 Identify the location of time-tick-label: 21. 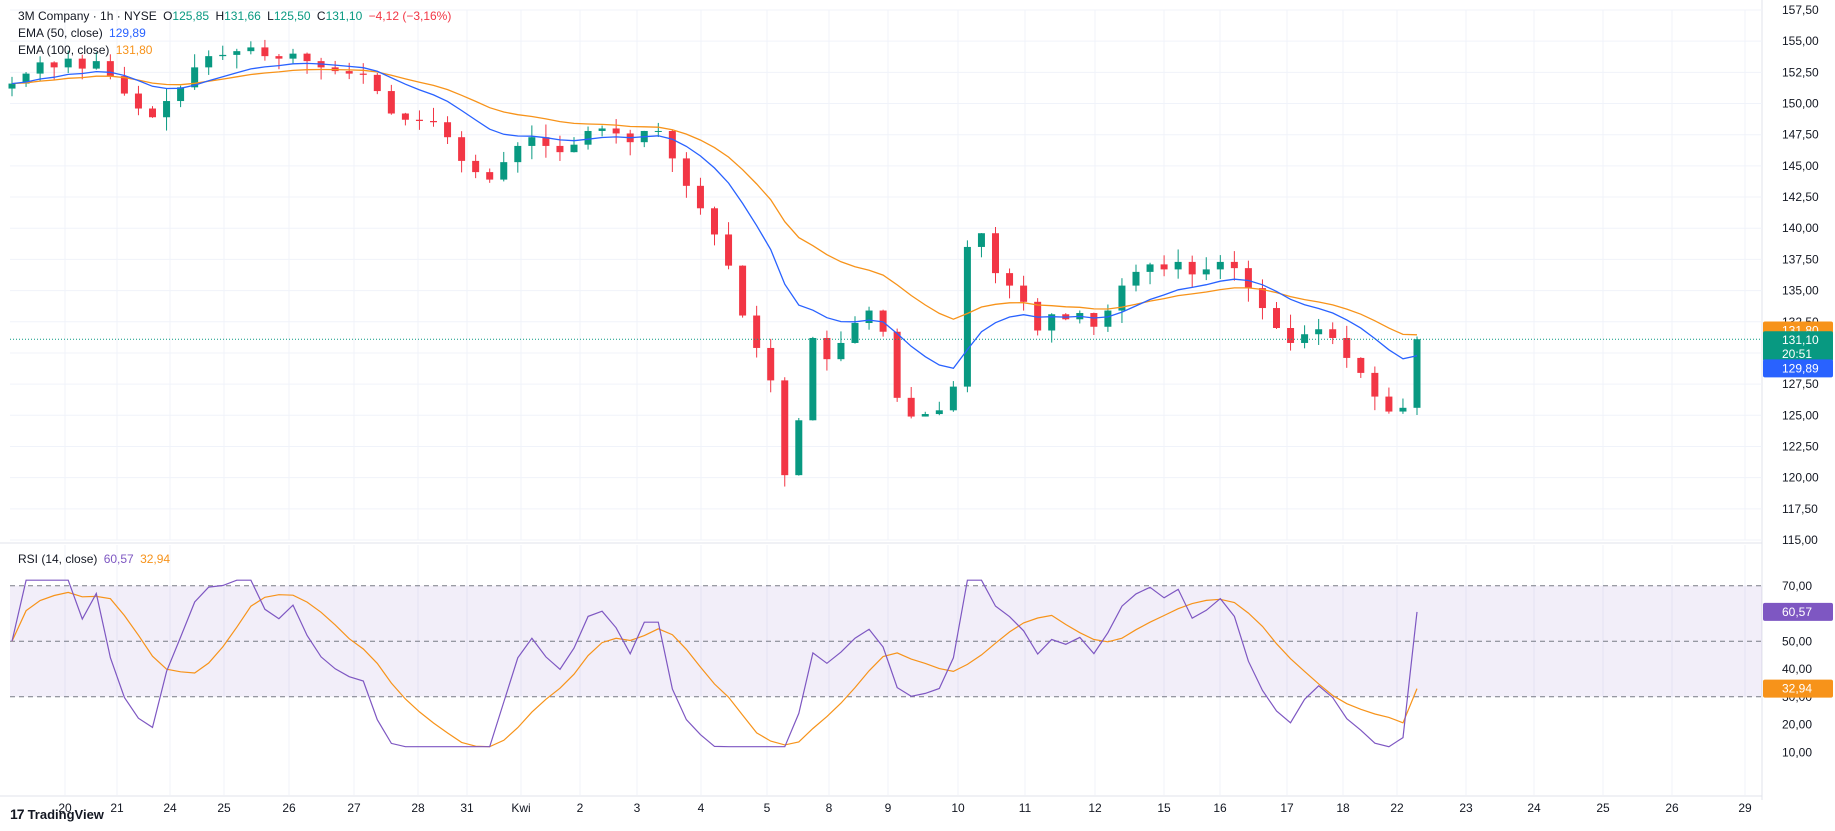
(117, 808).